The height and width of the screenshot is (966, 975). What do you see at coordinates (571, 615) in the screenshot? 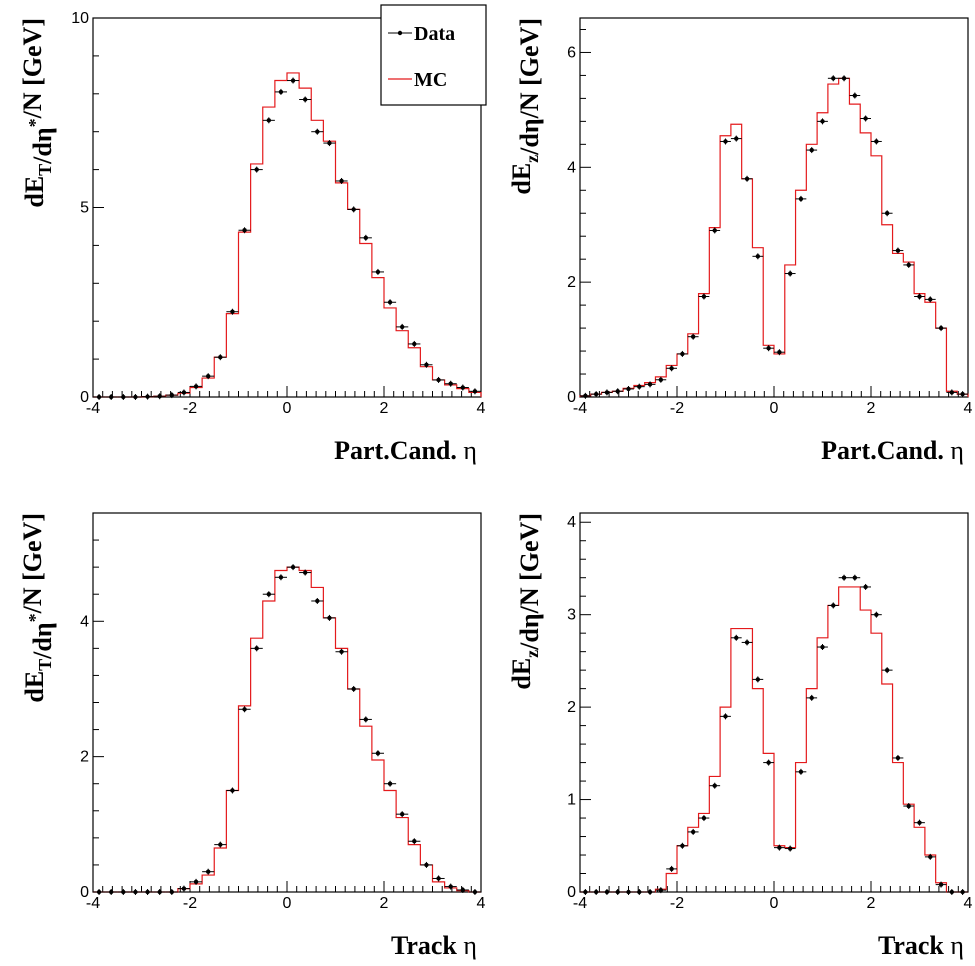
I see `y-tick-label: 3` at bounding box center [571, 615].